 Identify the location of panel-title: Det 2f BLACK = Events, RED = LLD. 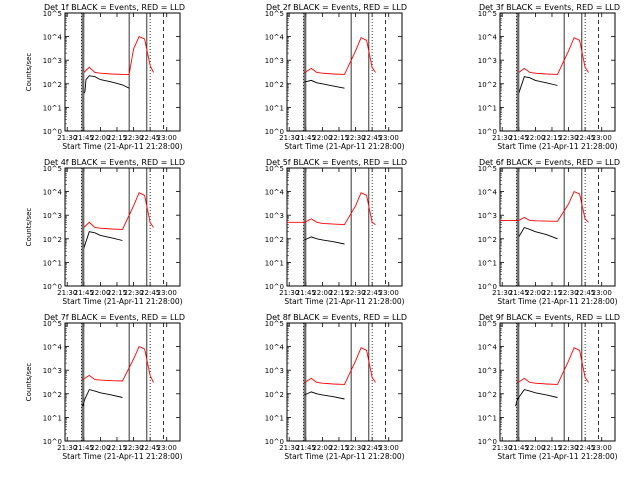
(336, 7).